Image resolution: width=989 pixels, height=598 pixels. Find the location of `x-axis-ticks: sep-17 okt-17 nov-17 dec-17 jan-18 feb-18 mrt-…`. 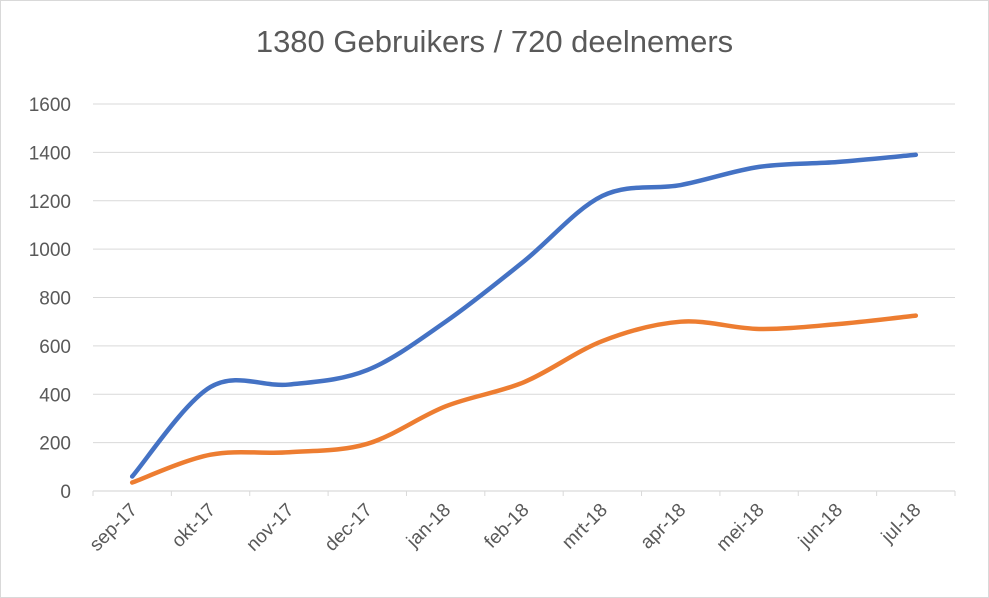

x-axis-ticks: sep-17 okt-17 nov-17 dec-17 jan-18 feb-18 mrt-… is located at coordinates (506, 528).